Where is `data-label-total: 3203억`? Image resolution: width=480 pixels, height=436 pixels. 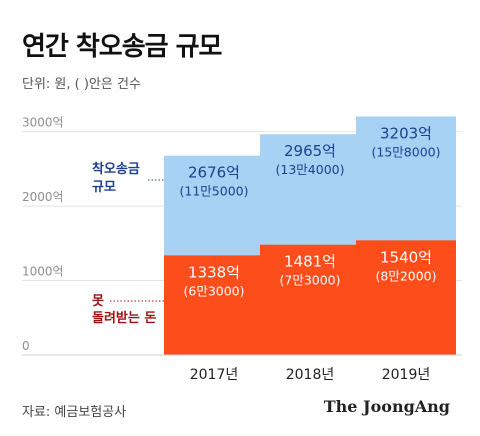
data-label-total: 3203억 is located at coordinates (406, 133).